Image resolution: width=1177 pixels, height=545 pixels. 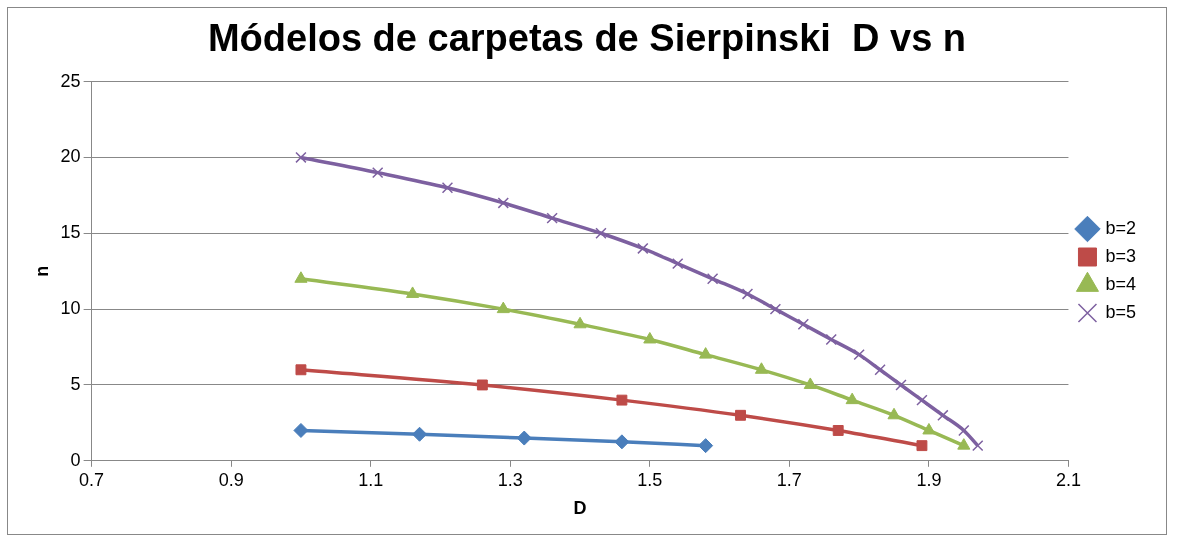 What do you see at coordinates (41, 271) in the screenshot?
I see `y-axis-title: n` at bounding box center [41, 271].